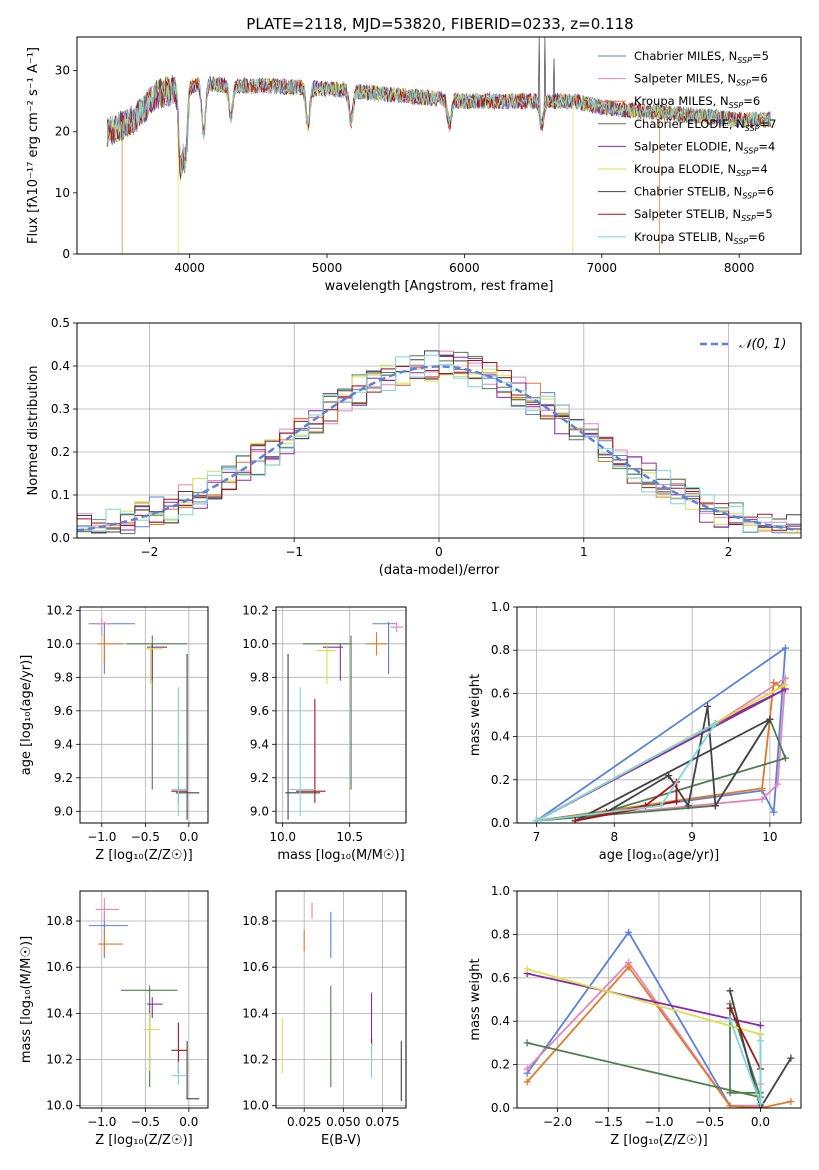 The height and width of the screenshot is (1170, 819). What do you see at coordinates (259, 711) in the screenshot?
I see `y-tick-label: 9.6` at bounding box center [259, 711].